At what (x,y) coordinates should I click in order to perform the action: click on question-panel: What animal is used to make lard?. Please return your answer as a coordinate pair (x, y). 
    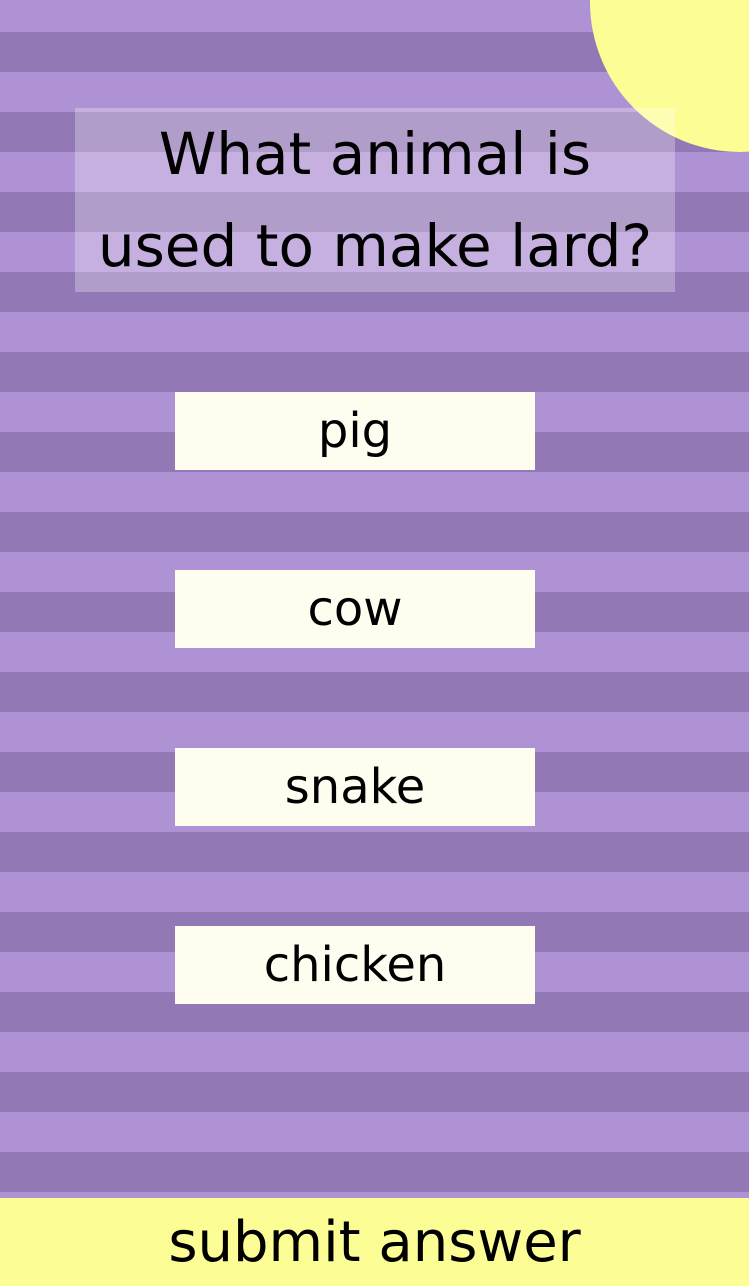
    Looking at the image, I should click on (375, 200).